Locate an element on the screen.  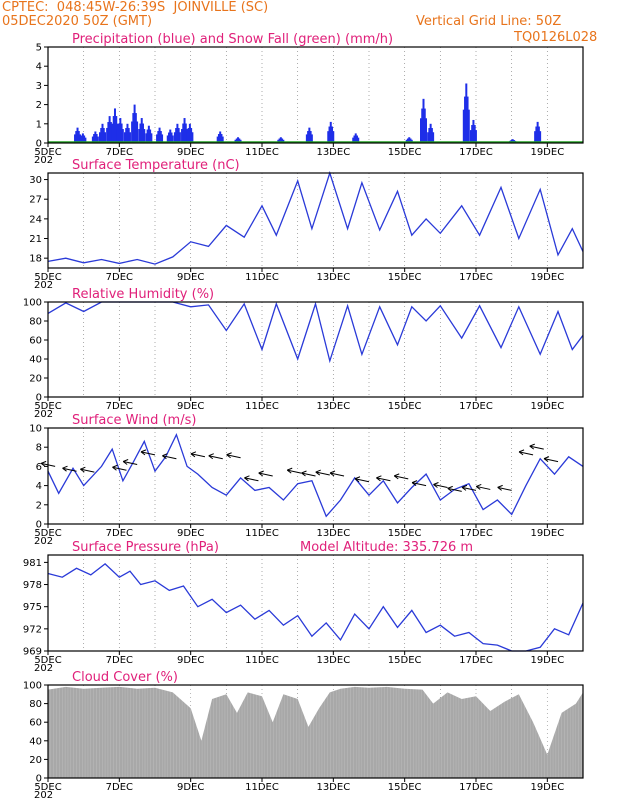
x-tick-label: 9DEC is located at coordinates (190, 787).